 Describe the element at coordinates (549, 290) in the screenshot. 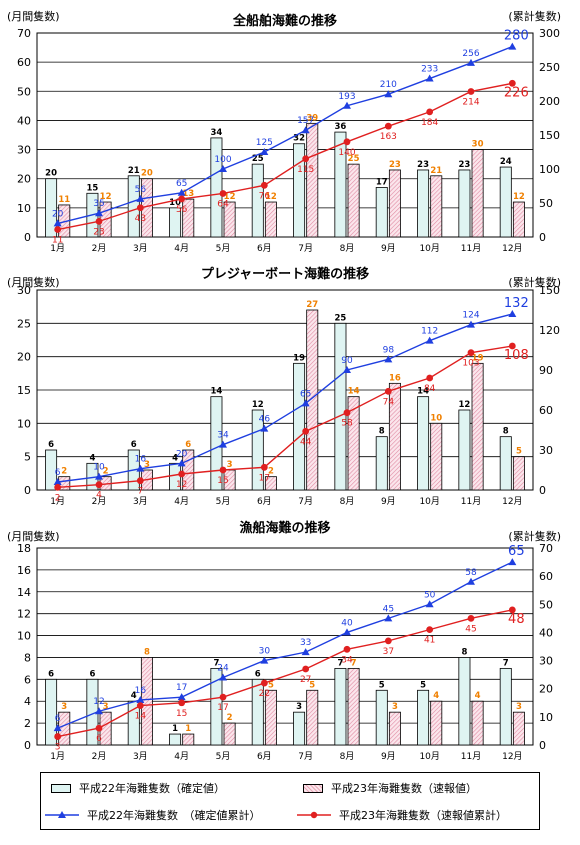

I see `y2-tick-label: 150` at that location.